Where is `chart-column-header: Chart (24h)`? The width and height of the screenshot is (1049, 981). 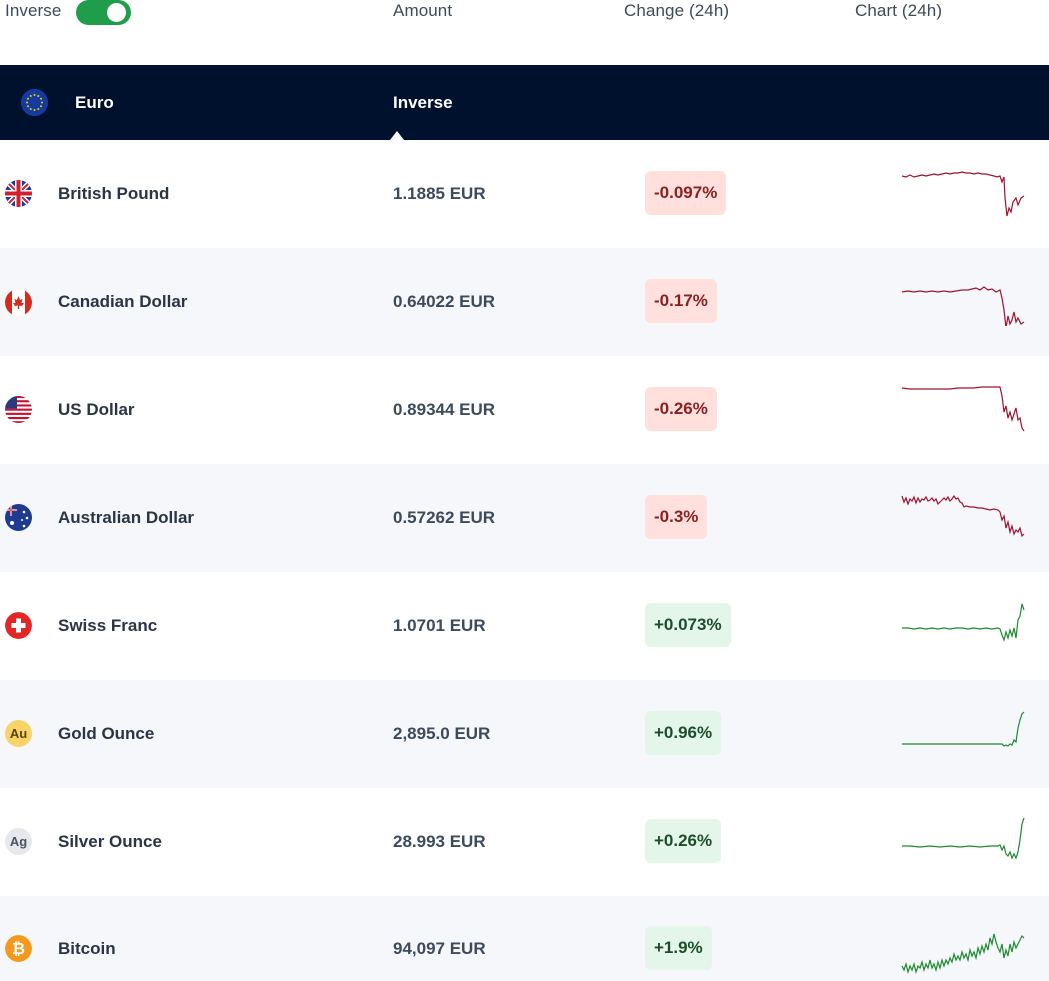
chart-column-header: Chart (24h) is located at coordinates (899, 10).